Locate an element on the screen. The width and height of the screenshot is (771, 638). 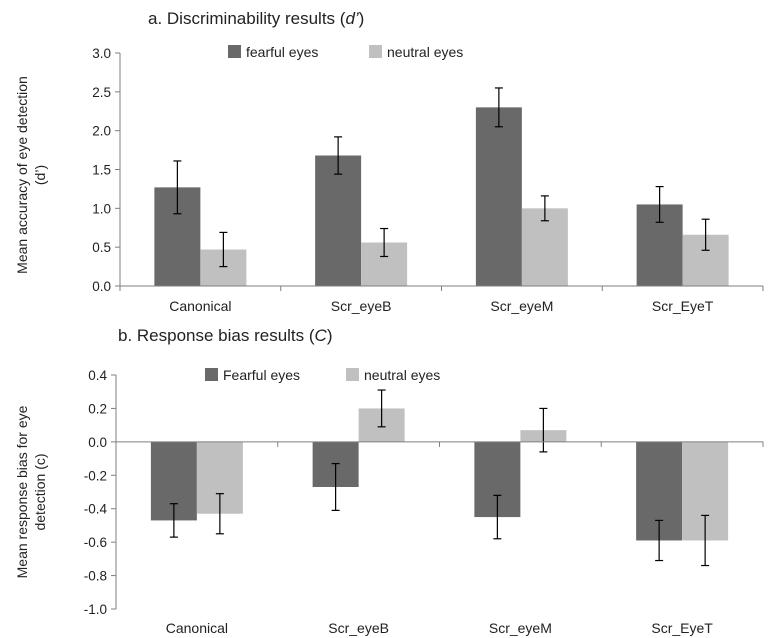
y-tick-label: -0.4 is located at coordinates (96, 509).